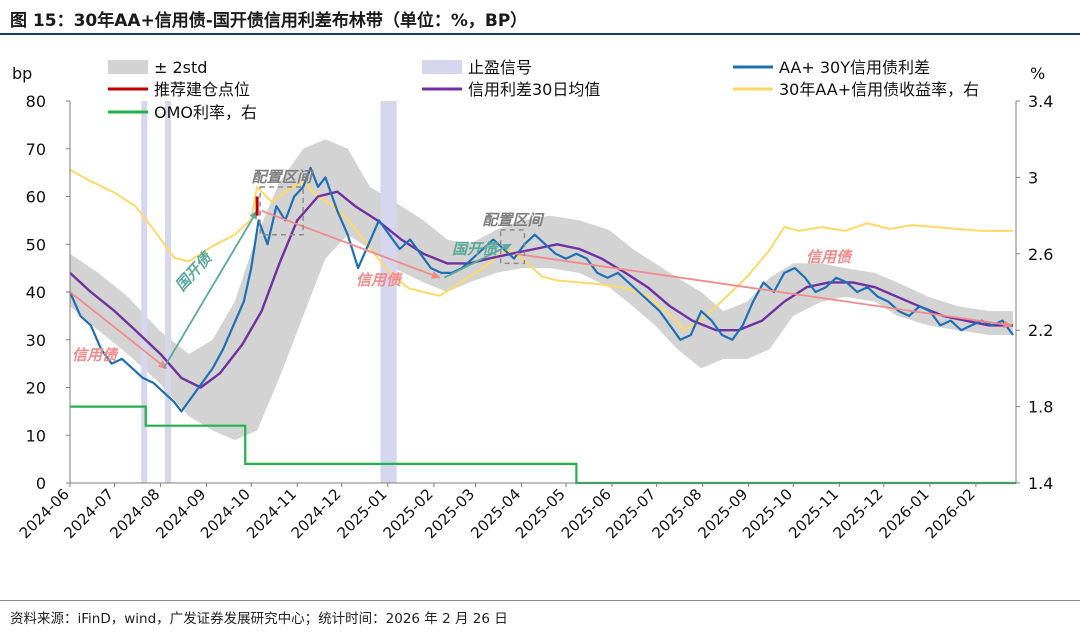  What do you see at coordinates (540, 513) in the screenshot?
I see `x-tick-label: 2025-05` at bounding box center [540, 513].